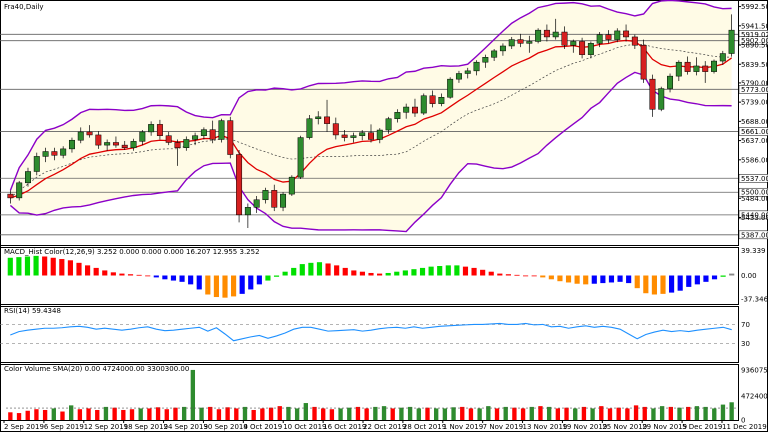 This screenshot has width=768, height=436. I want to click on x-tick-label: 18 Sep 2019, so click(146, 427).